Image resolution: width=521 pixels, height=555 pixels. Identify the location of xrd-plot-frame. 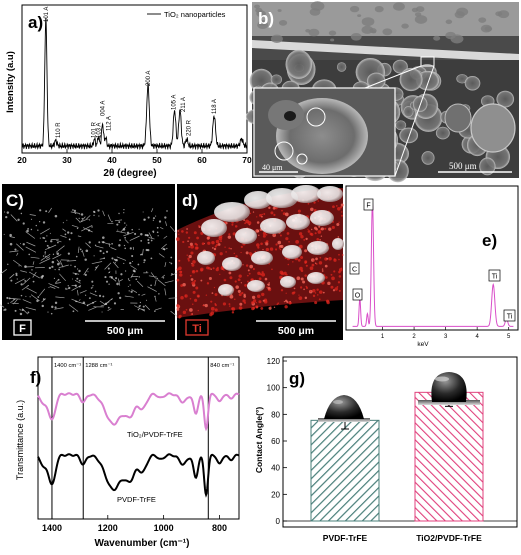
(134, 79).